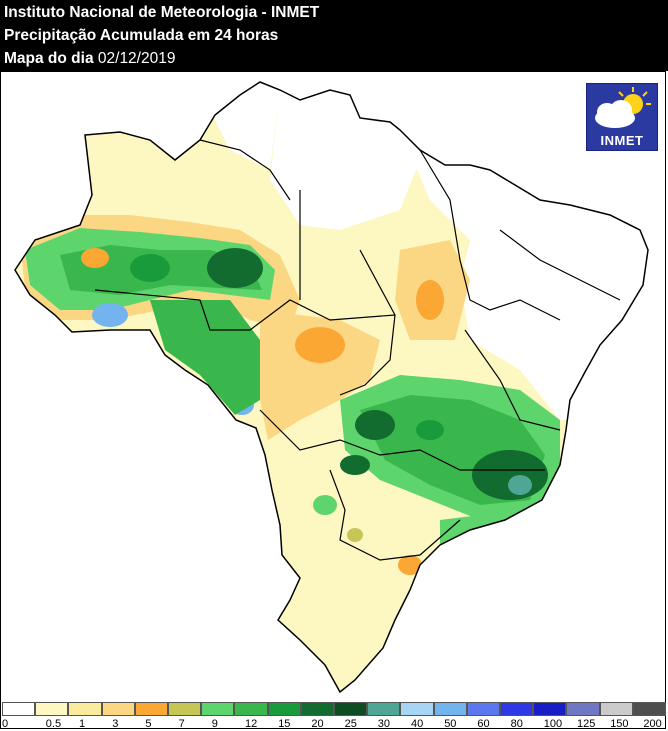 Image resolution: width=668 pixels, height=731 pixels. I want to click on legend-tick-label: 15, so click(284, 724).